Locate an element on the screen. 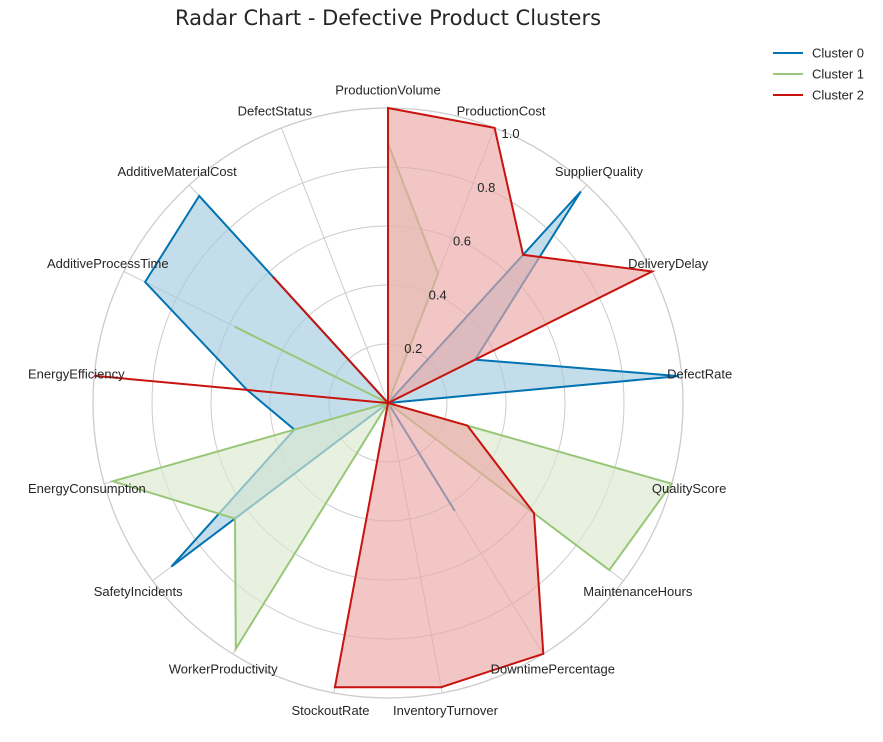 The width and height of the screenshot is (883, 742). legend-label: Cluster 2 is located at coordinates (838, 95).